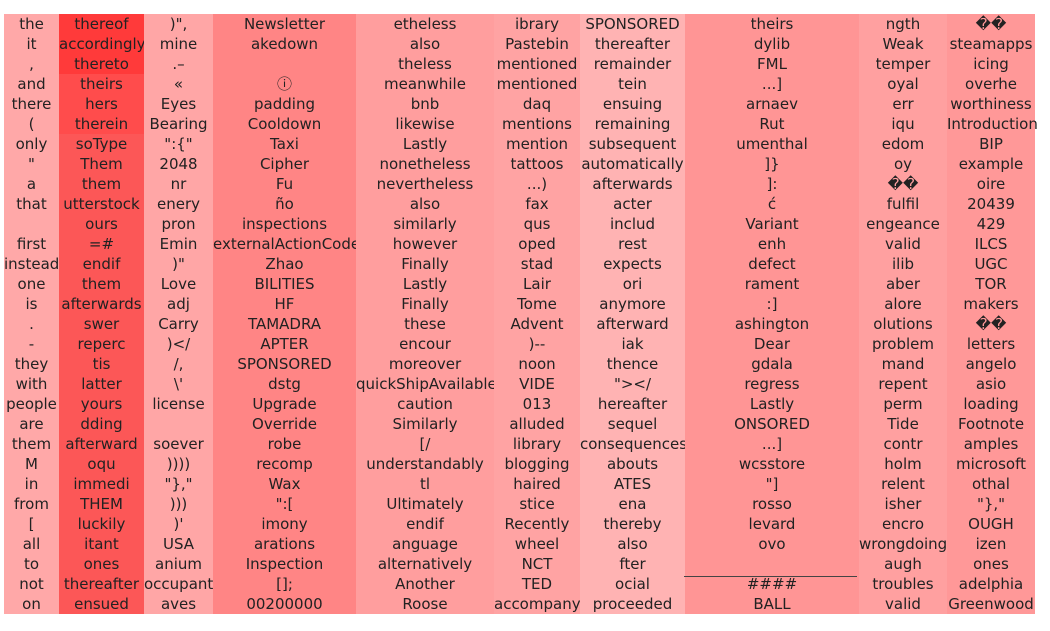  Describe the element at coordinates (284, 424) in the screenshot. I see `token-cell: Override` at that location.